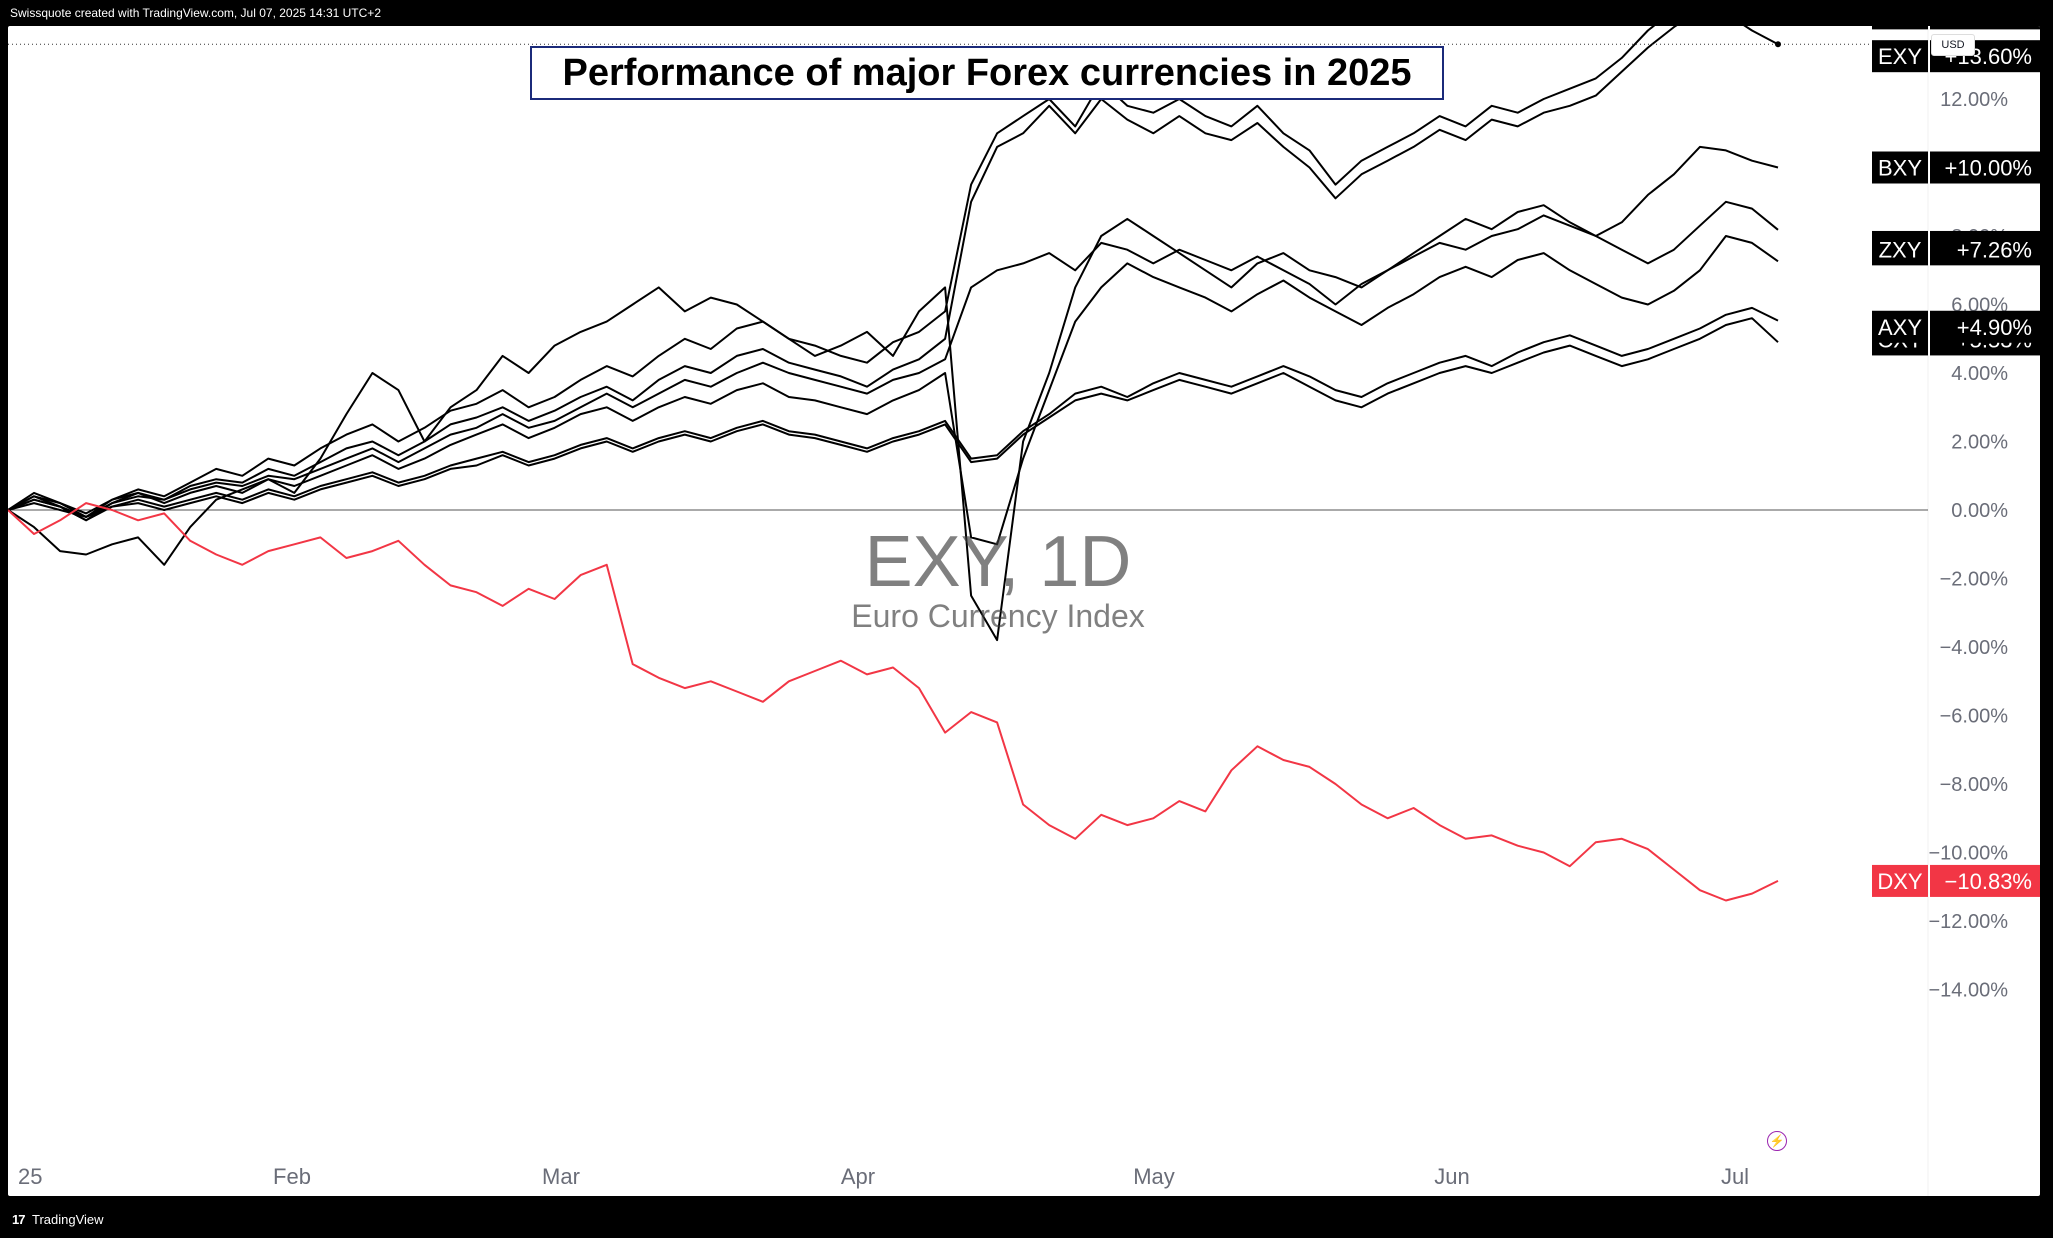 The height and width of the screenshot is (1238, 2053). What do you see at coordinates (19, 1219) in the screenshot?
I see `tv-logo-icon: 17` at bounding box center [19, 1219].